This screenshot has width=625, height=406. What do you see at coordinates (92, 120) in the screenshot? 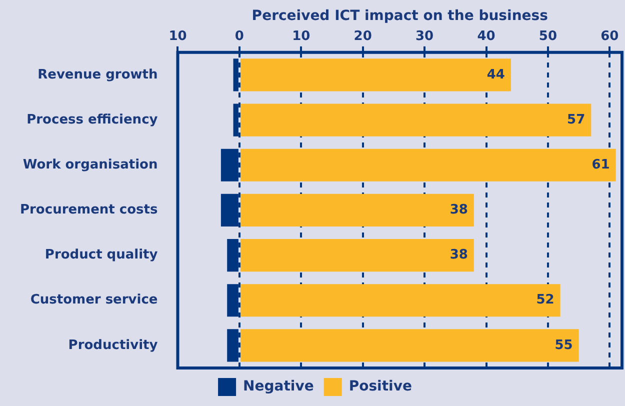
I see `y-tick-label: Process efficiency` at bounding box center [92, 120].